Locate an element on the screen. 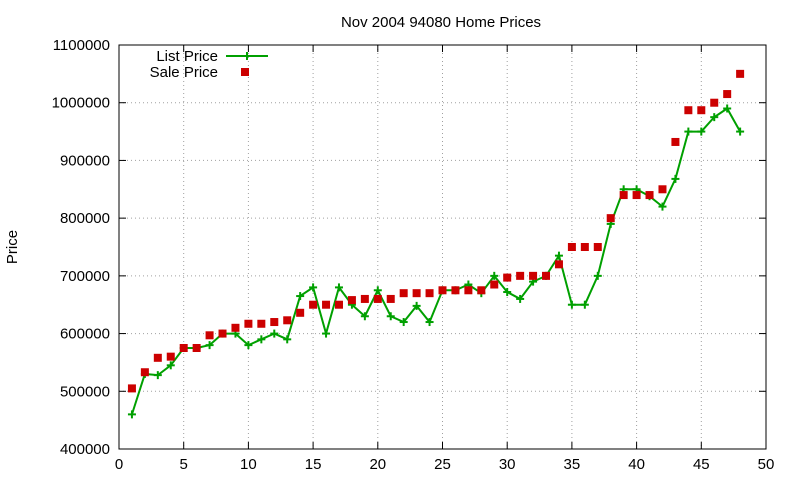 This screenshot has height=480, width=800. y-tick-label: 700000 is located at coordinates (85, 276).